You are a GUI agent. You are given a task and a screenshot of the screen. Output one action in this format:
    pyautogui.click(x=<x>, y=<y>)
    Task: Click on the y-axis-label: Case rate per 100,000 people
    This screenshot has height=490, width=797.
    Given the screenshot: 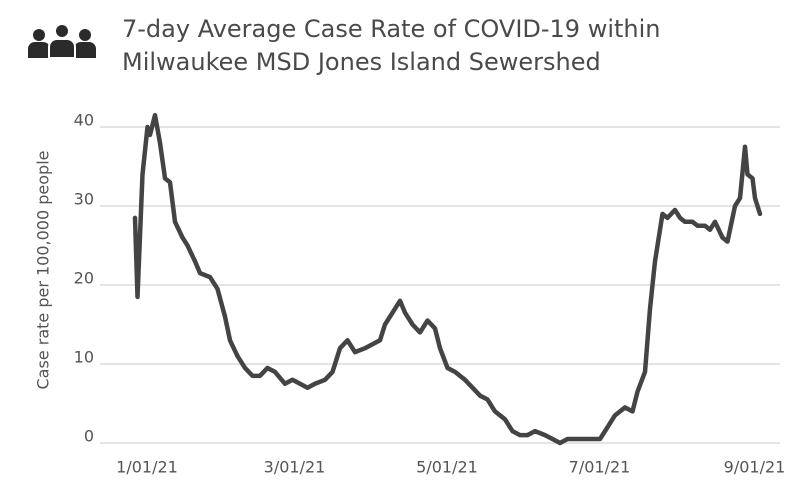 What is the action you would take?
    pyautogui.click(x=43, y=270)
    